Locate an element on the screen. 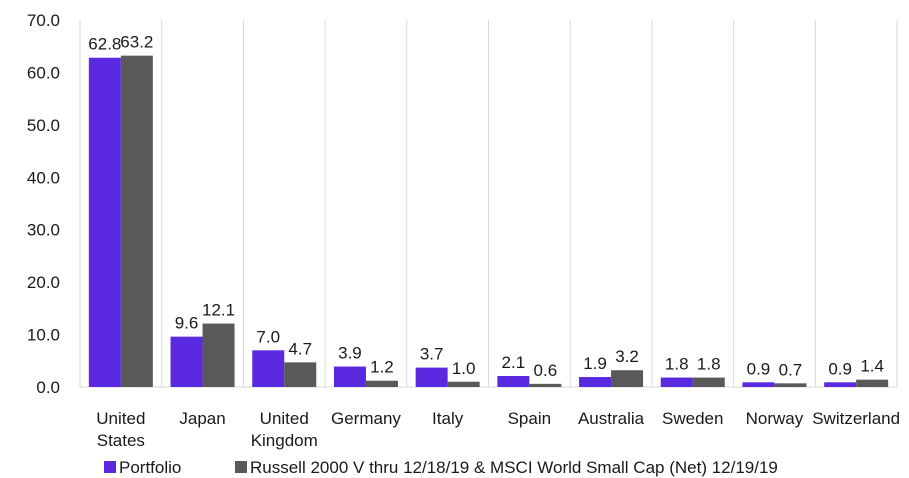  y-tick-label: 40.0 is located at coordinates (43, 177).